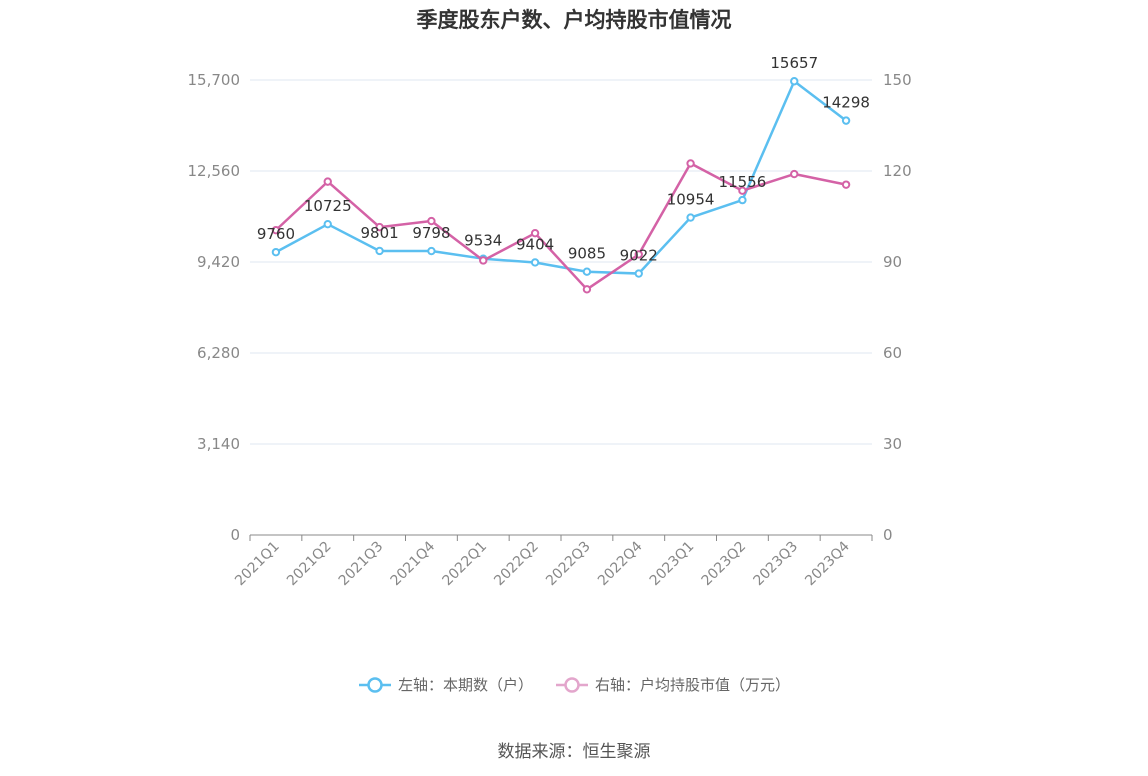 This screenshot has height=776, width=1148. Describe the element at coordinates (620, 563) in the screenshot. I see `x-tick-label: 2022Q4` at that location.